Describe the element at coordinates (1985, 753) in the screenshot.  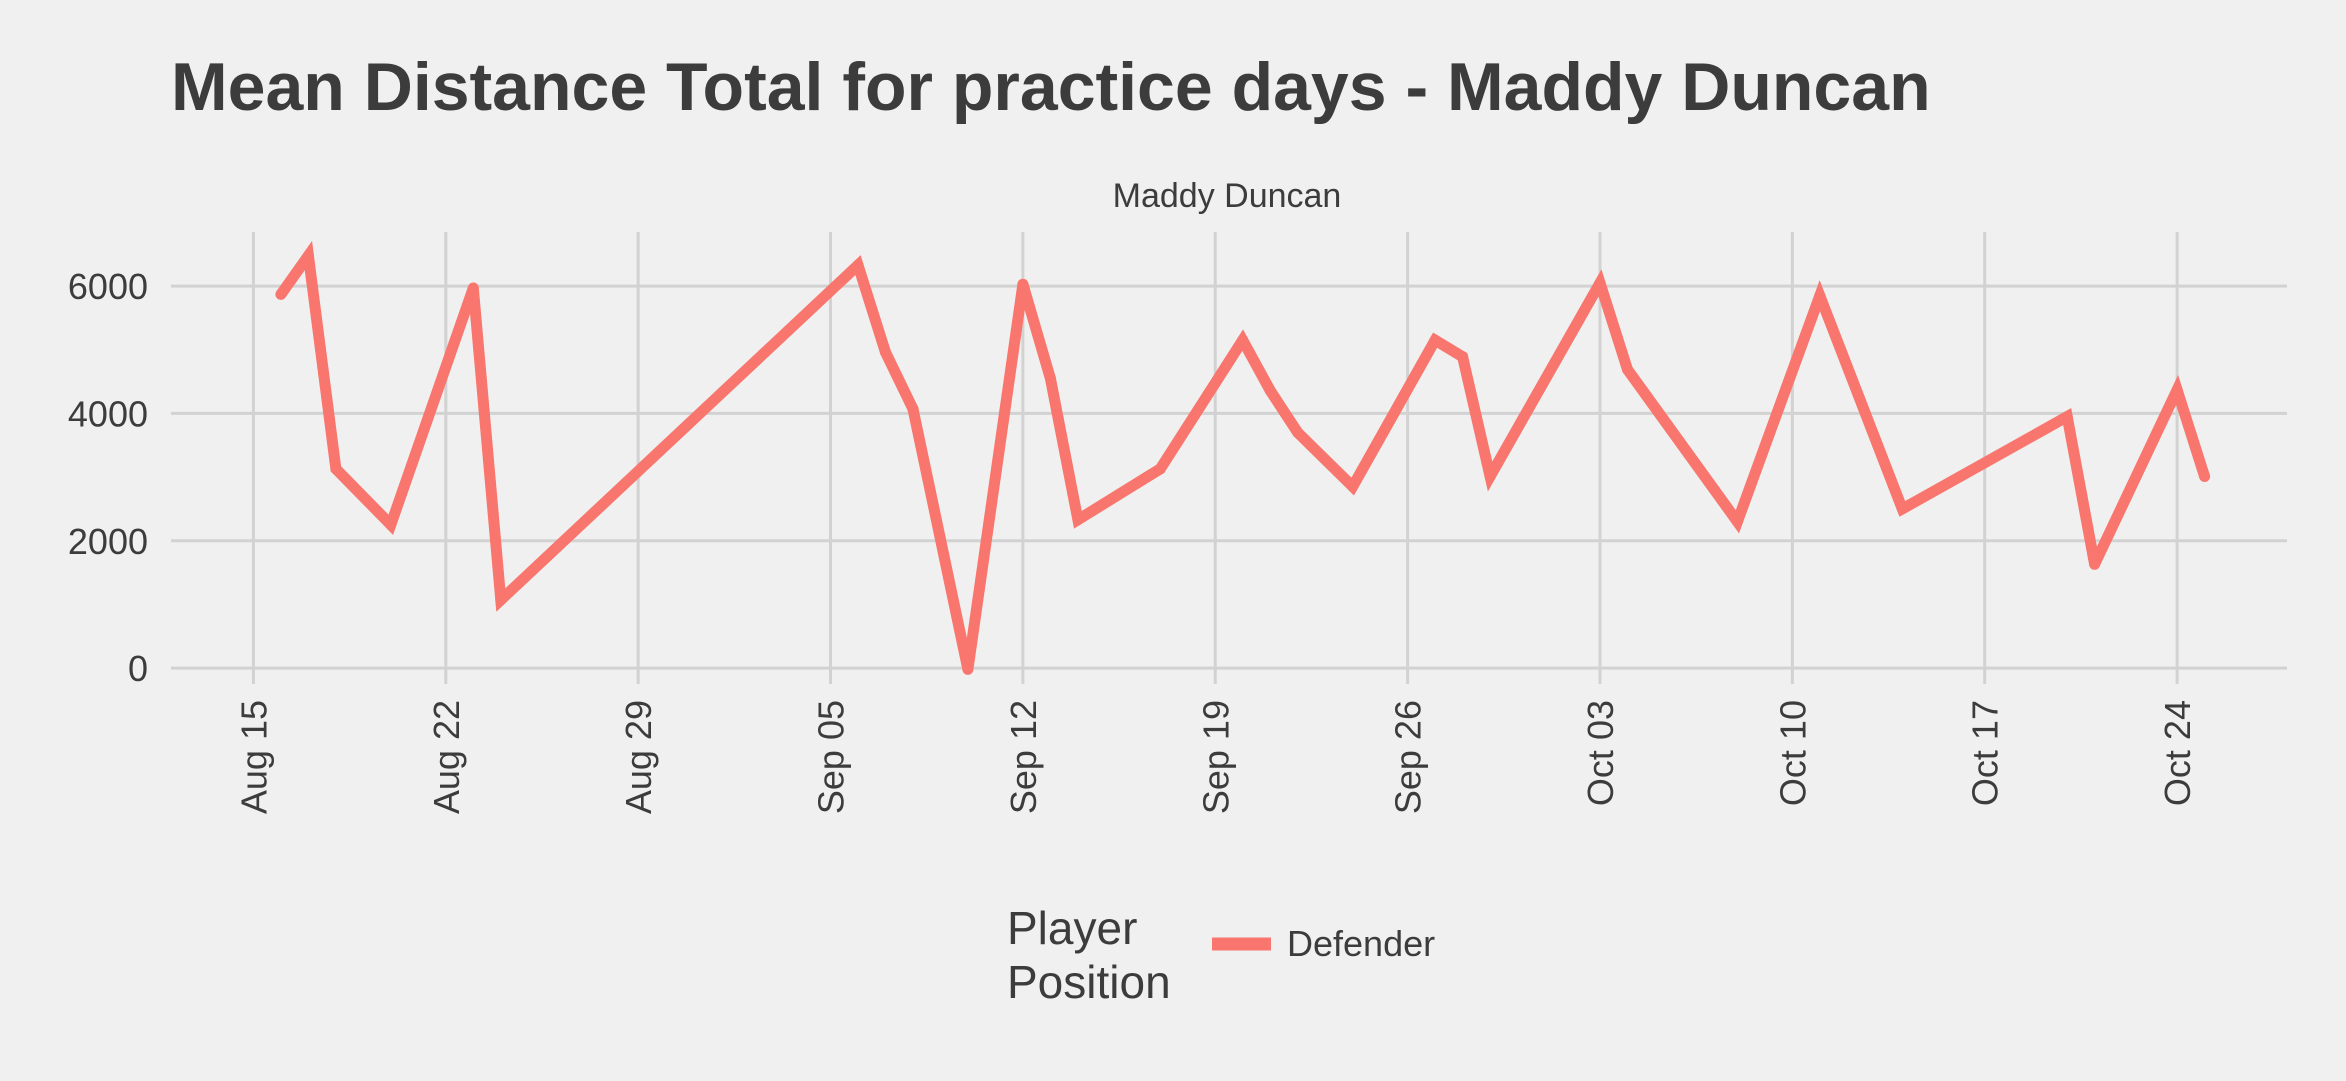
I see `x-tick-label: Oct 17` at that location.